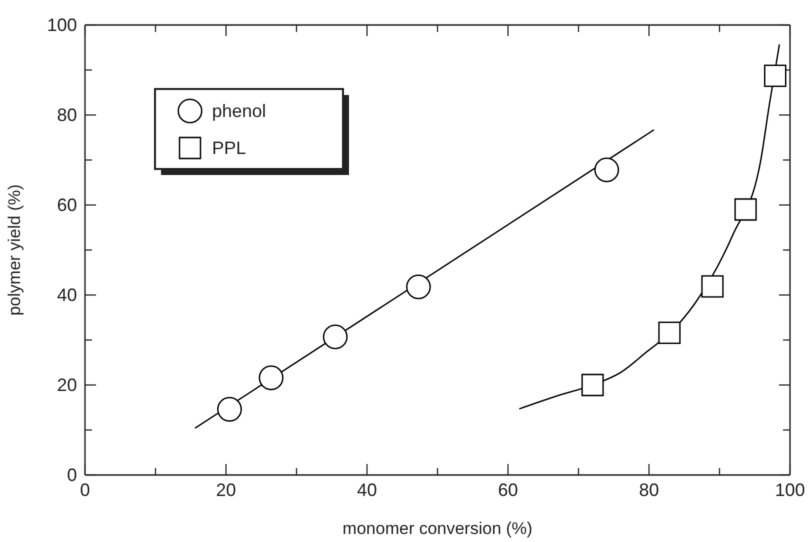 The width and height of the screenshot is (811, 542). What do you see at coordinates (14, 250) in the screenshot?
I see `y-axis-title: polymer yield (%)` at bounding box center [14, 250].